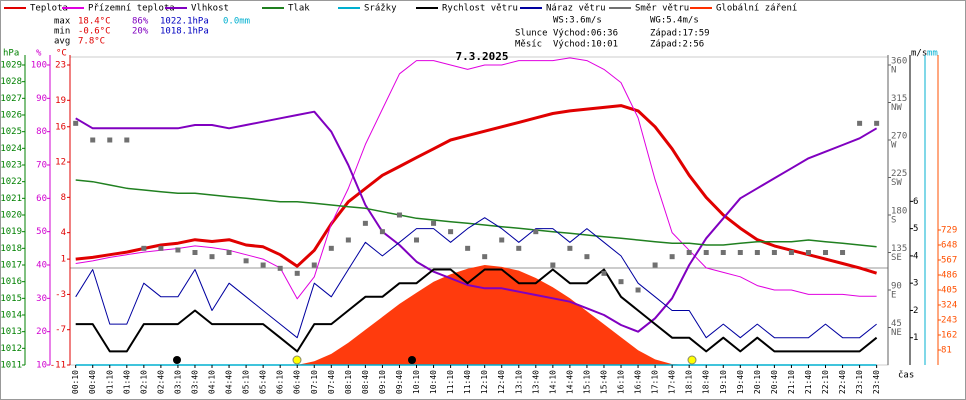 This screenshot has height=400, width=966. I want to click on x-tick-label: 09:10, so click(382, 382).